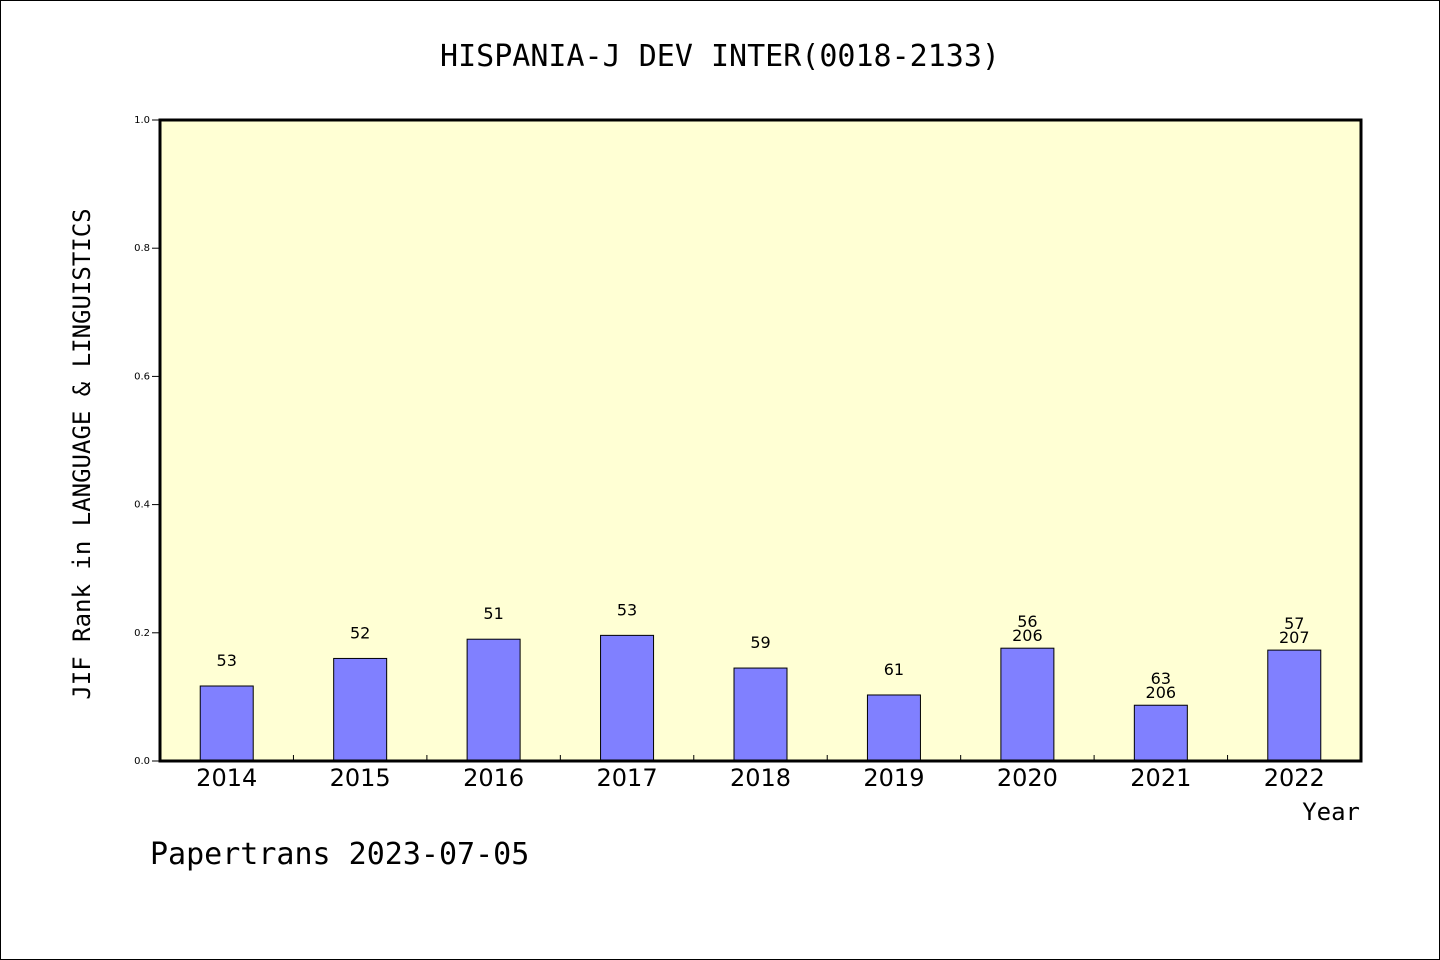 This screenshot has height=960, width=1440. I want to click on chart-title: HISPANIA-J DEV INTER(0018-2133), so click(720, 56).